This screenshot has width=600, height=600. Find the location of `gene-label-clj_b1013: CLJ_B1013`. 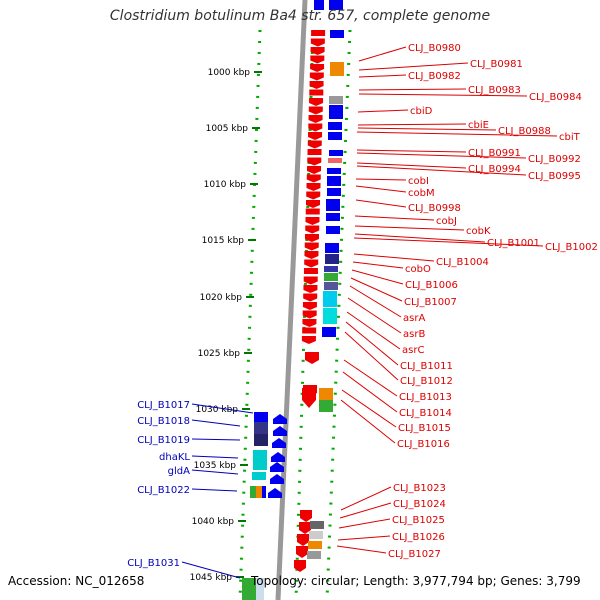

gene-label-clj_b1013: CLJ_B1013 is located at coordinates (425, 397).